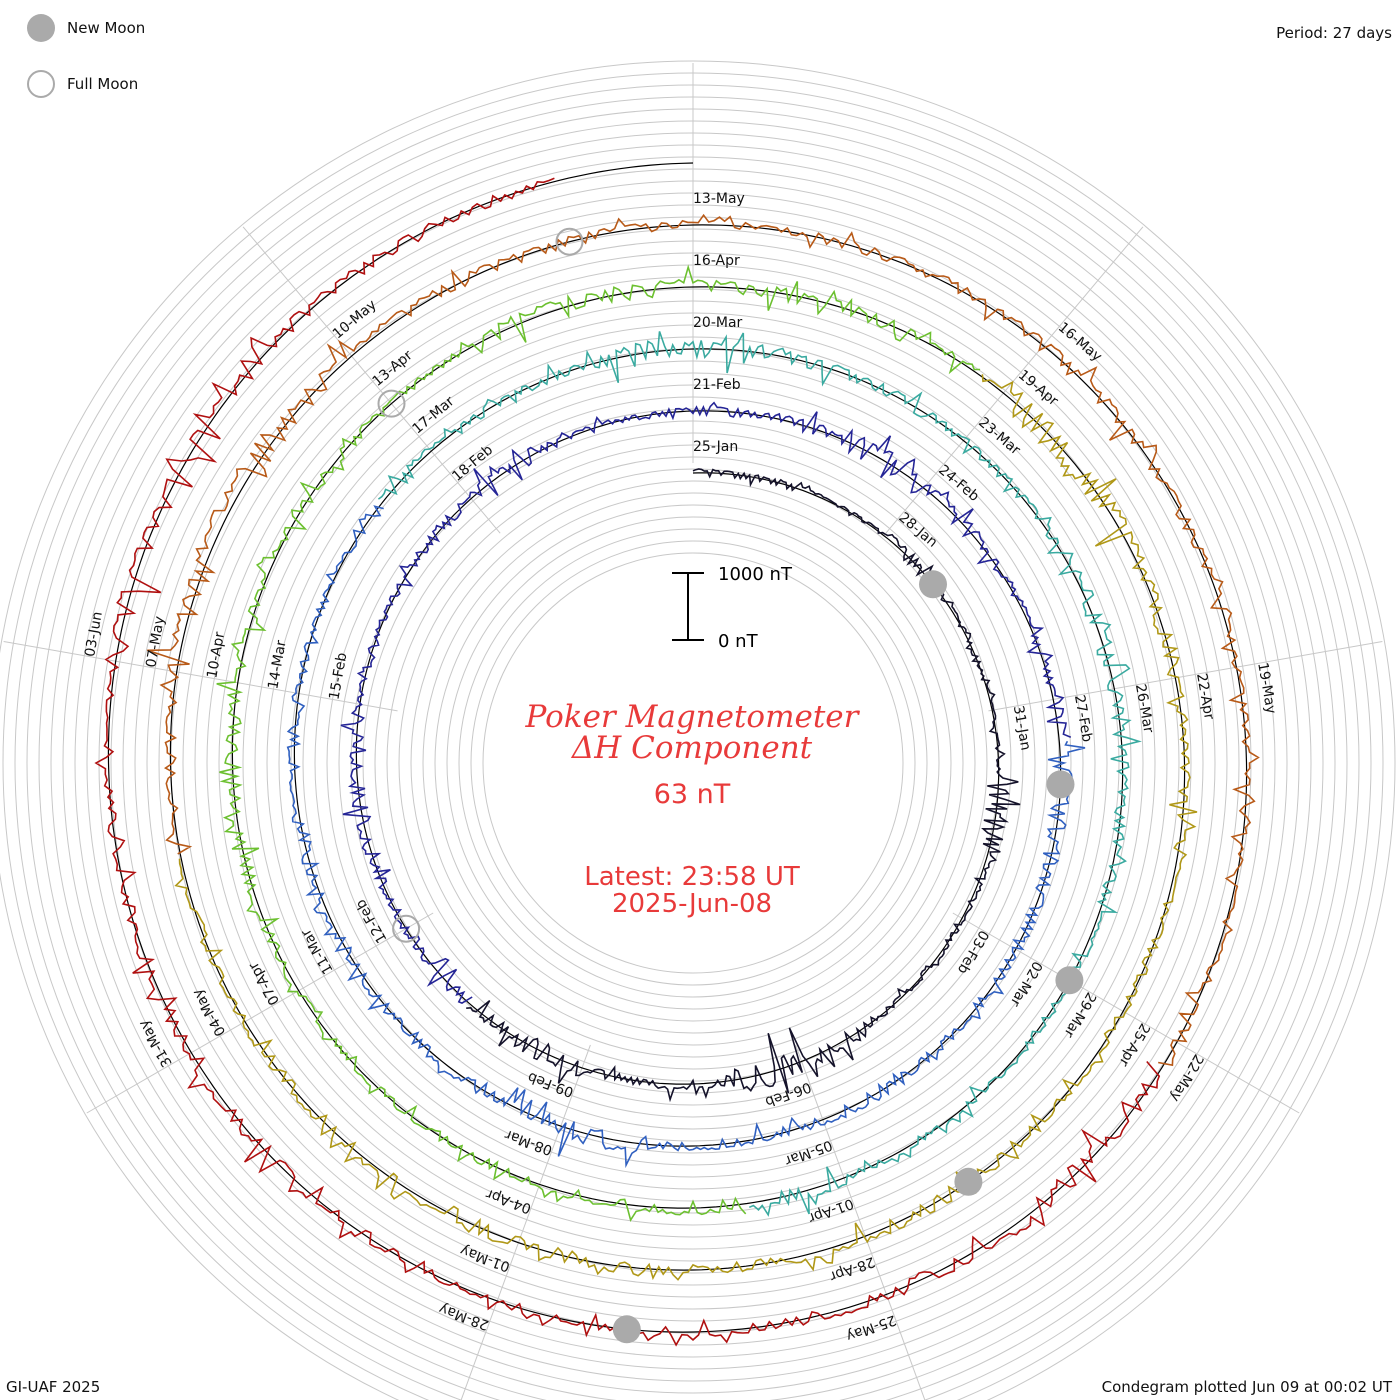 The height and width of the screenshot is (1400, 1400). What do you see at coordinates (103, 84) in the screenshot?
I see `legend-full-moon-label: Full Moon` at bounding box center [103, 84].